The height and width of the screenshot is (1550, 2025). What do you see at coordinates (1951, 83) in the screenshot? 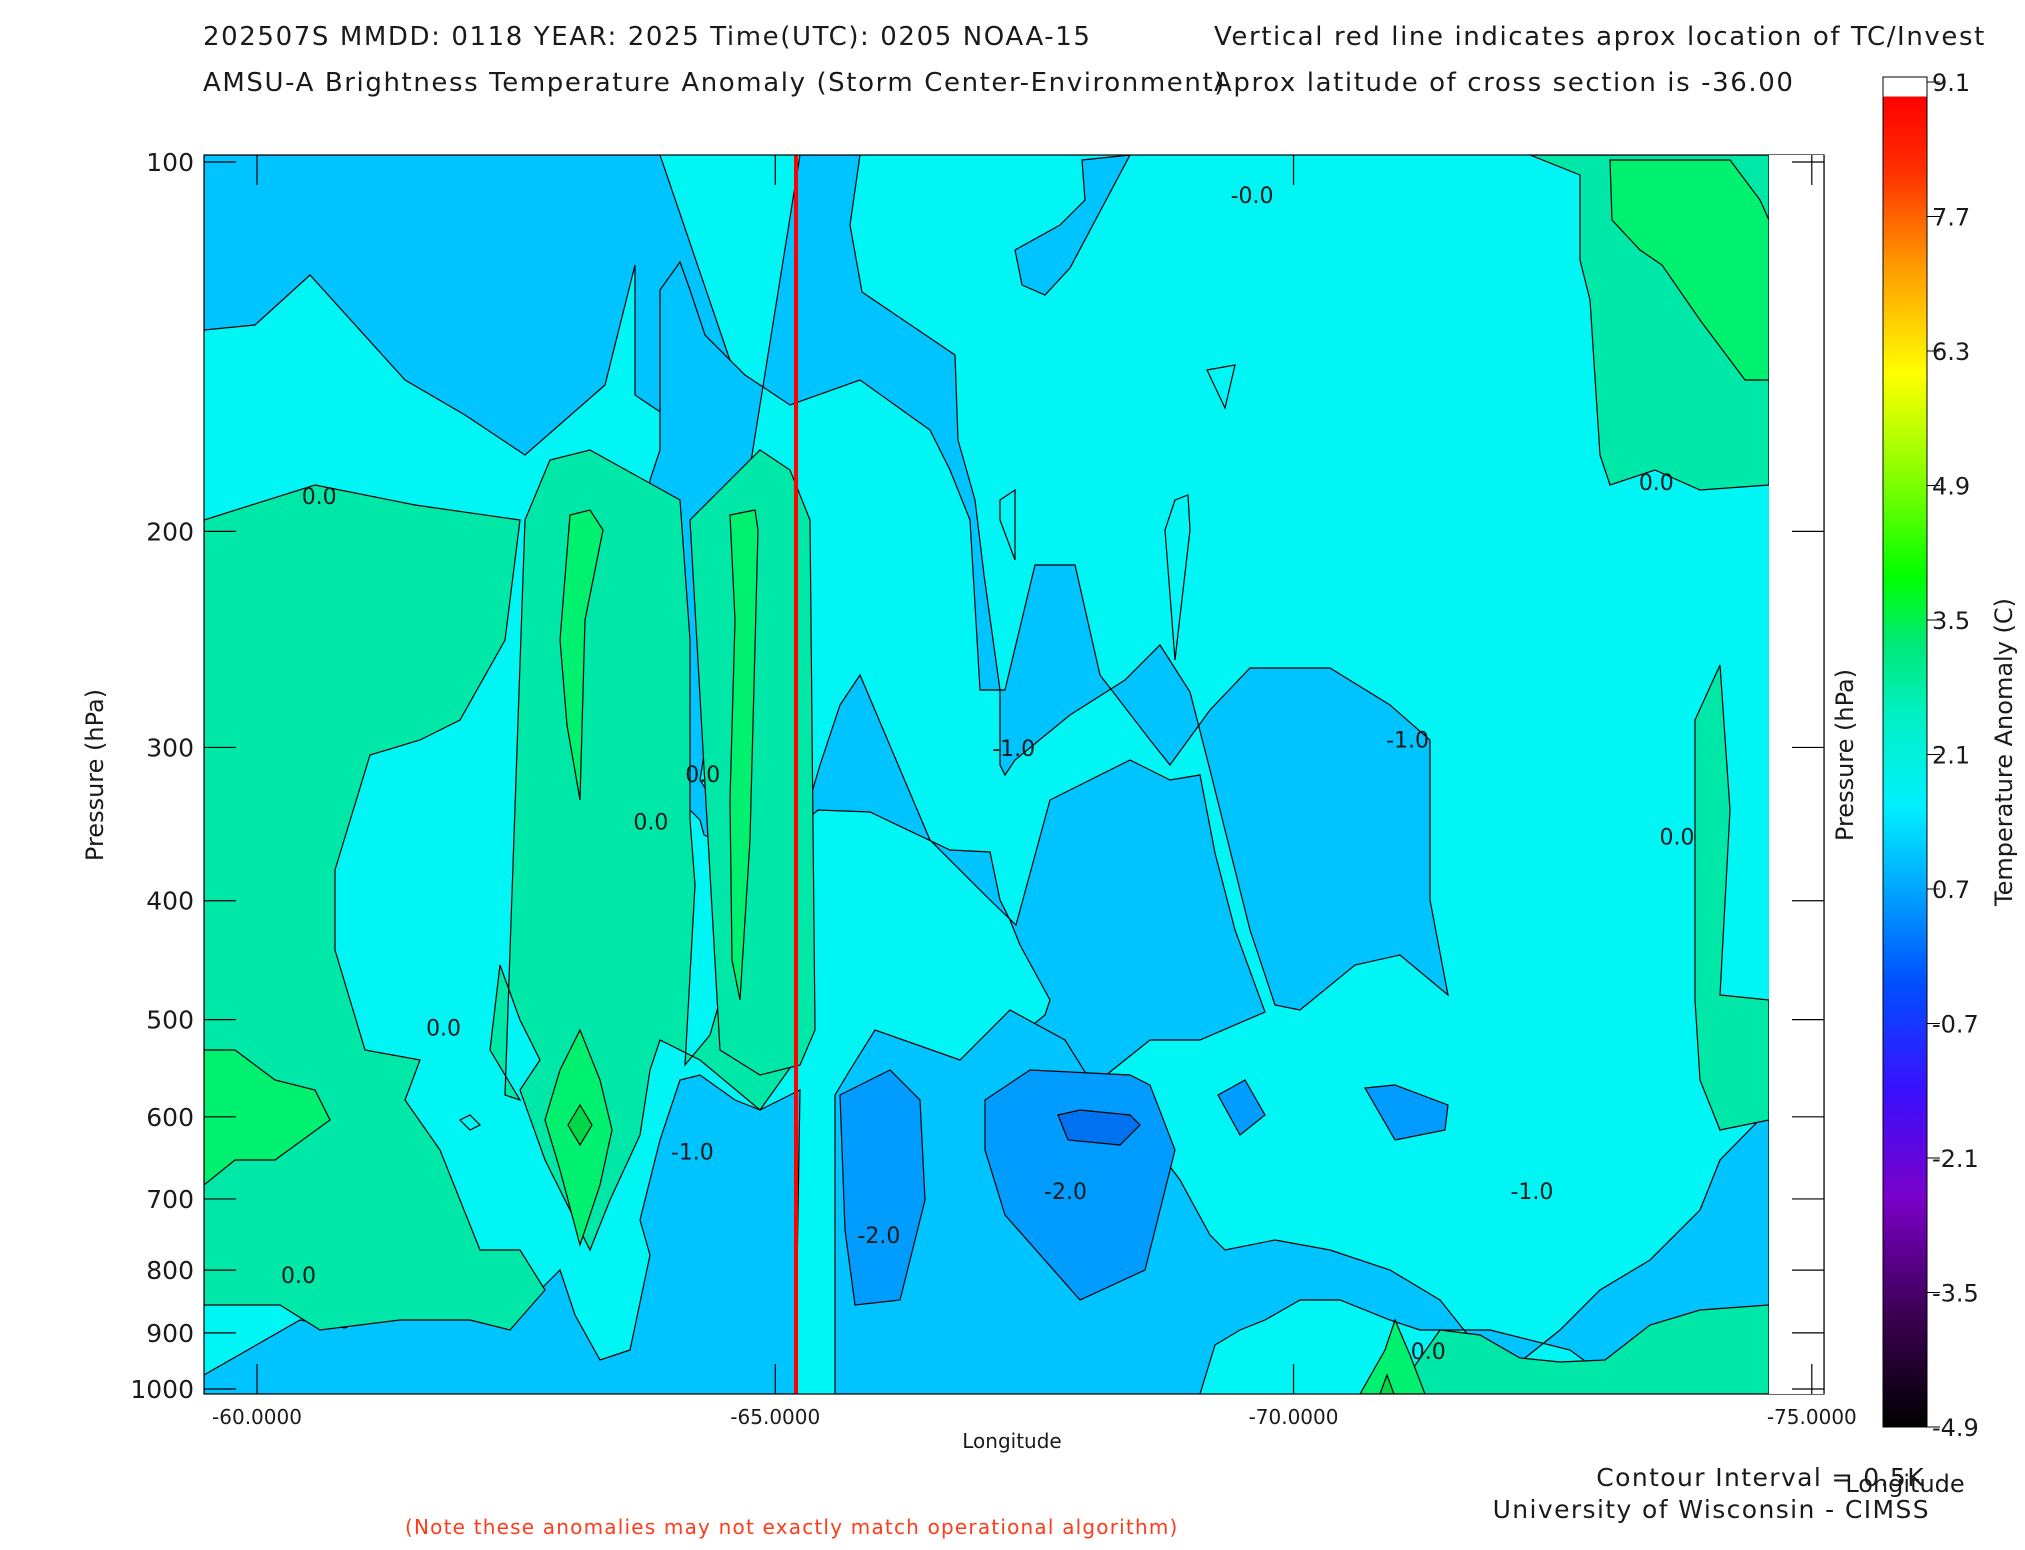
I see `colorbar-tick-label: 9.1` at bounding box center [1951, 83].